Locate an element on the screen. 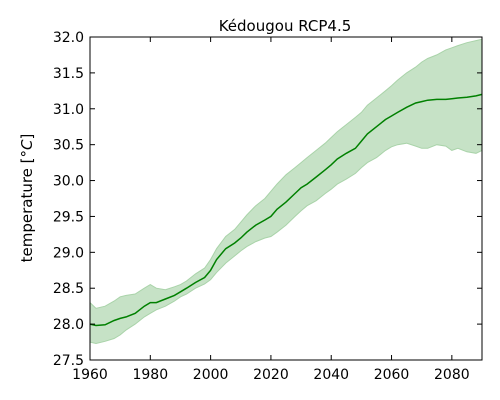  y-tick-label: 30.0 is located at coordinates (68, 182).